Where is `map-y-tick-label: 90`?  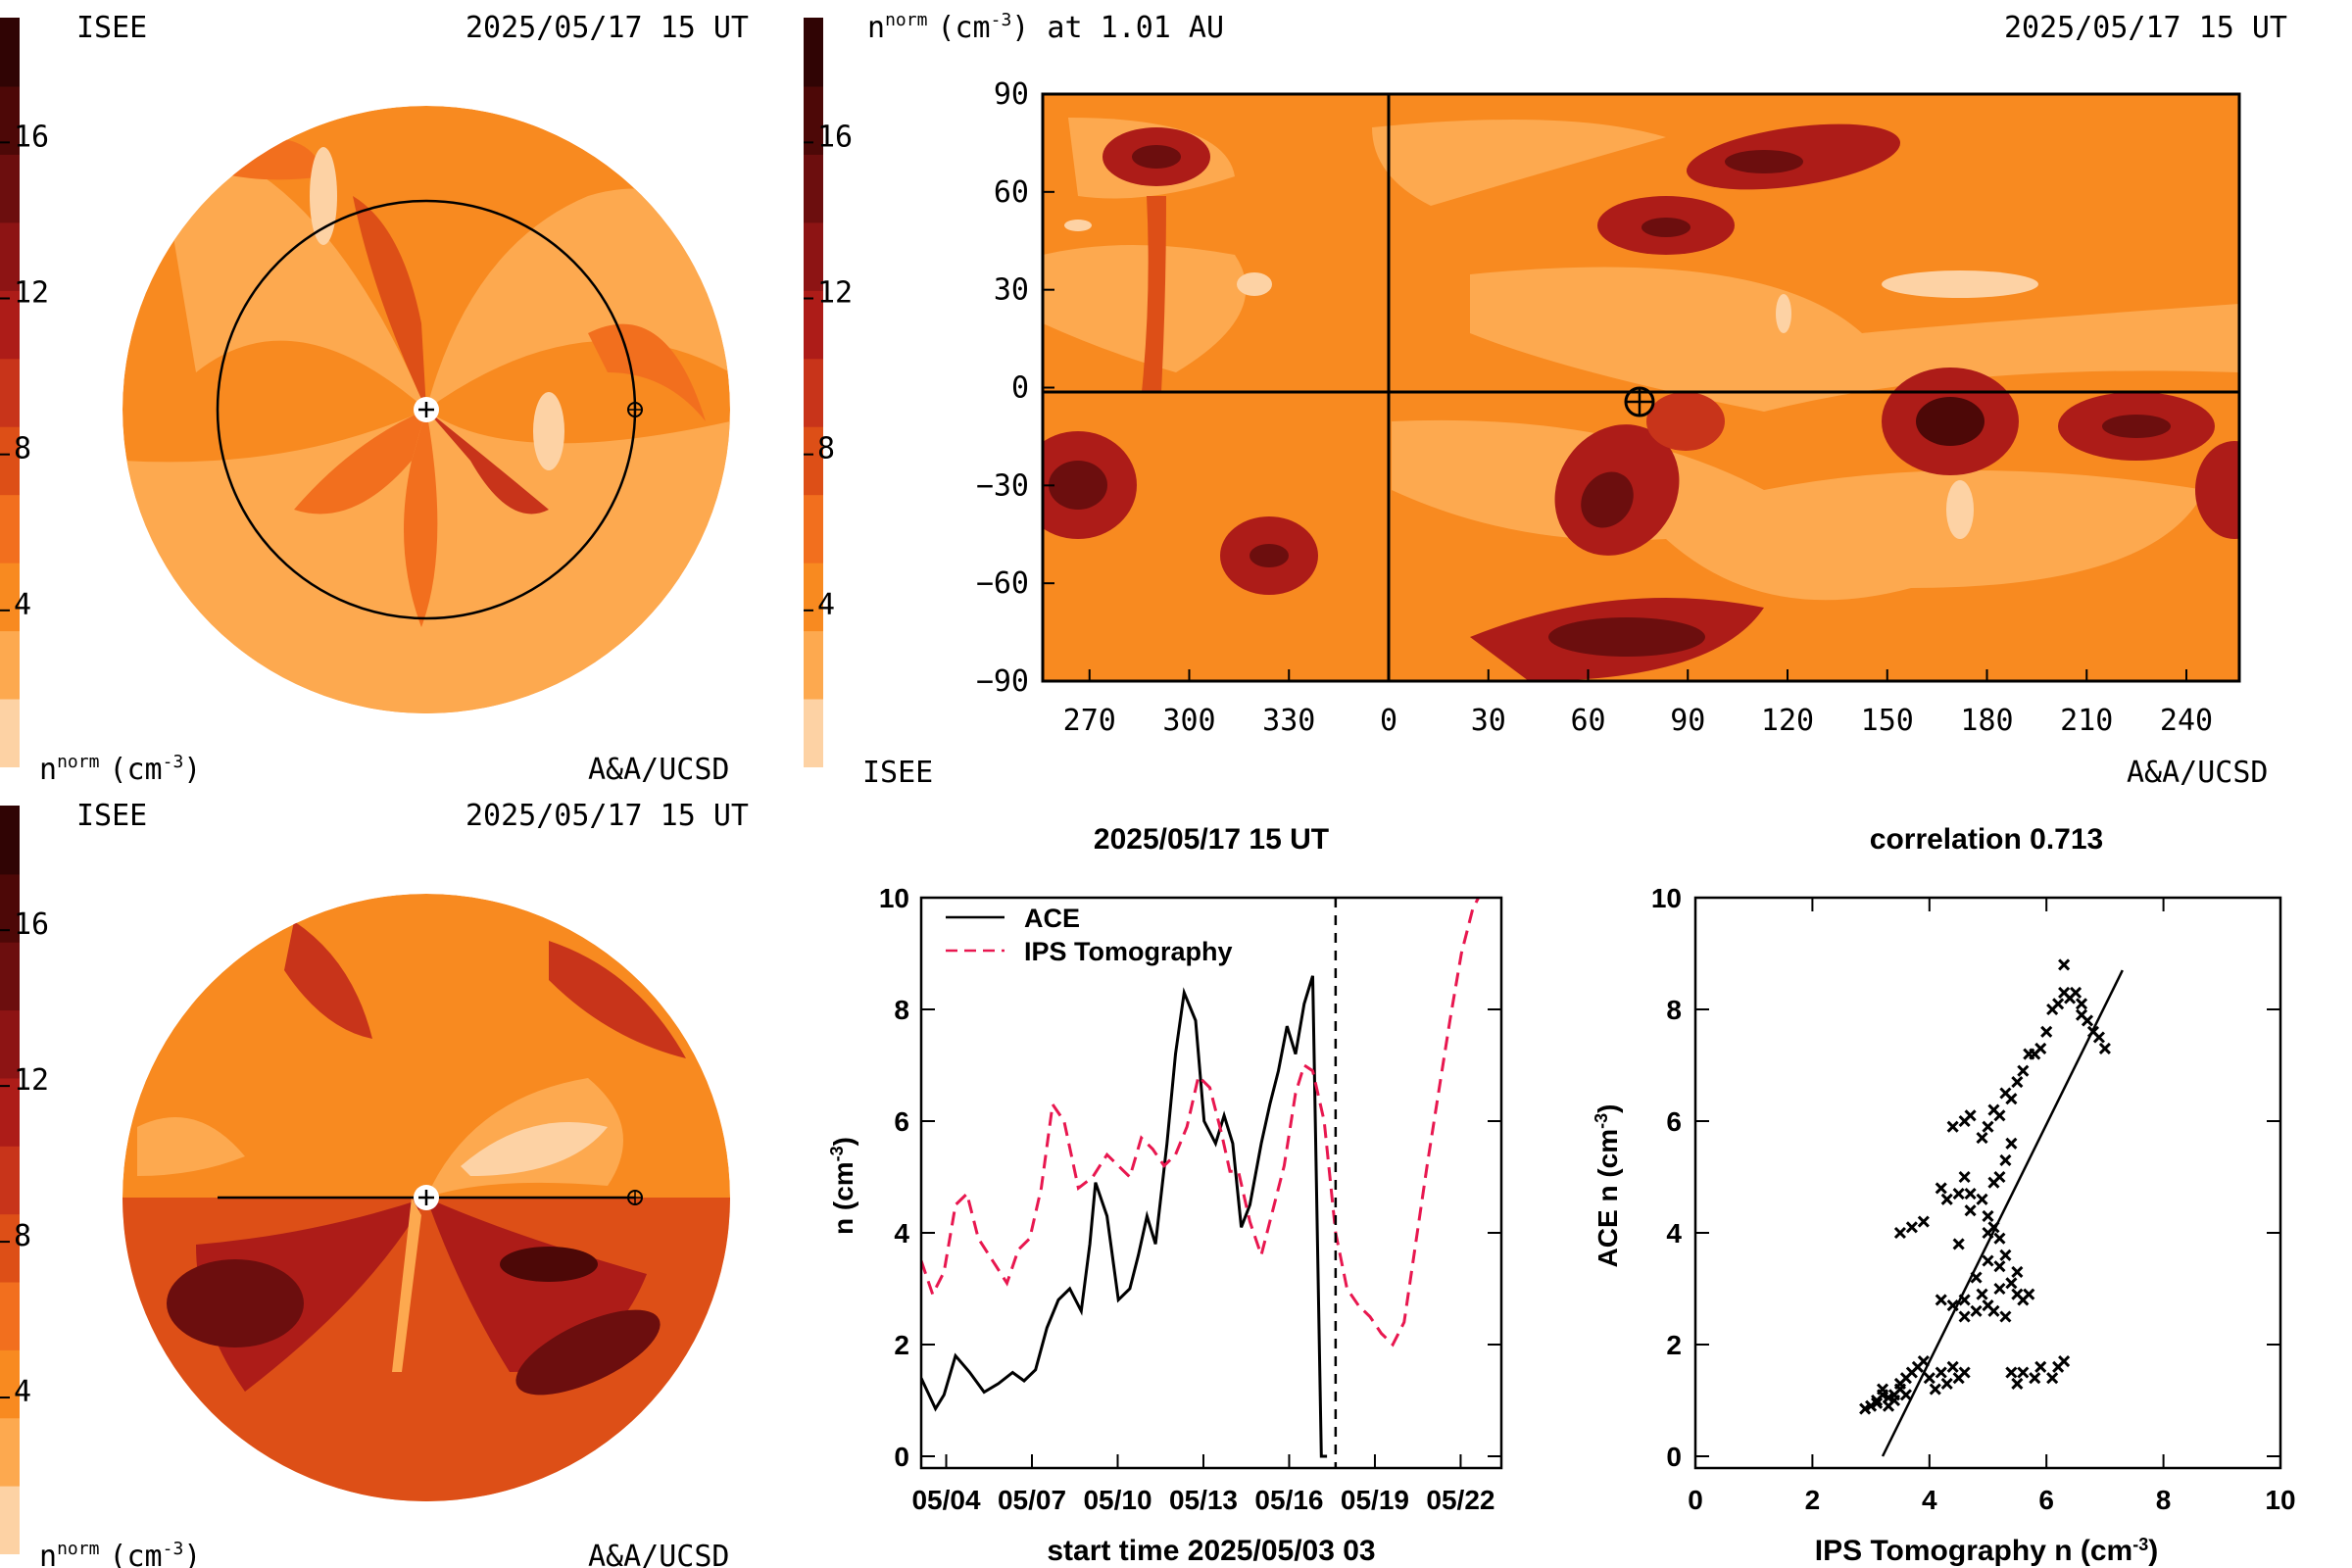 map-y-tick-label: 90 is located at coordinates (1011, 94).